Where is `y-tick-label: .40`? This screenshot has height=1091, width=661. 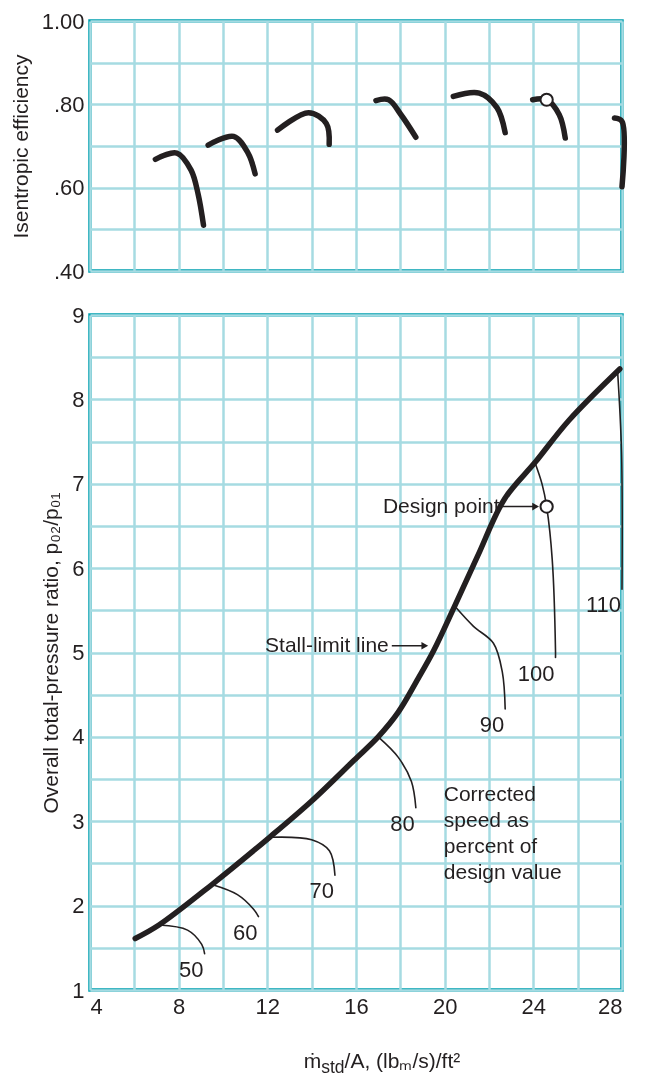
y-tick-label: .40 is located at coordinates (69, 271).